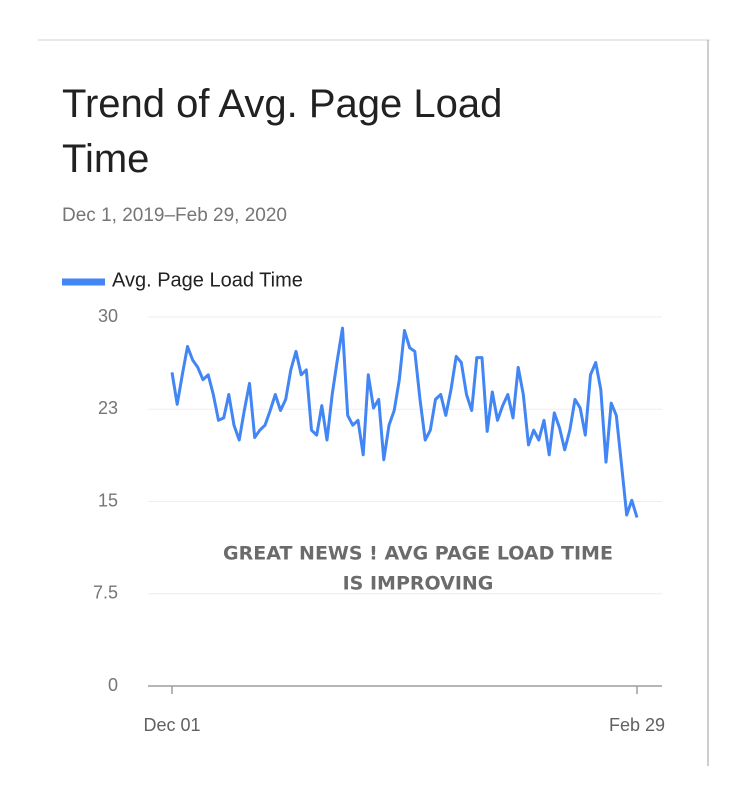 This screenshot has height=801, width=736. Describe the element at coordinates (108, 408) in the screenshot. I see `y-tick-label: 23` at that location.